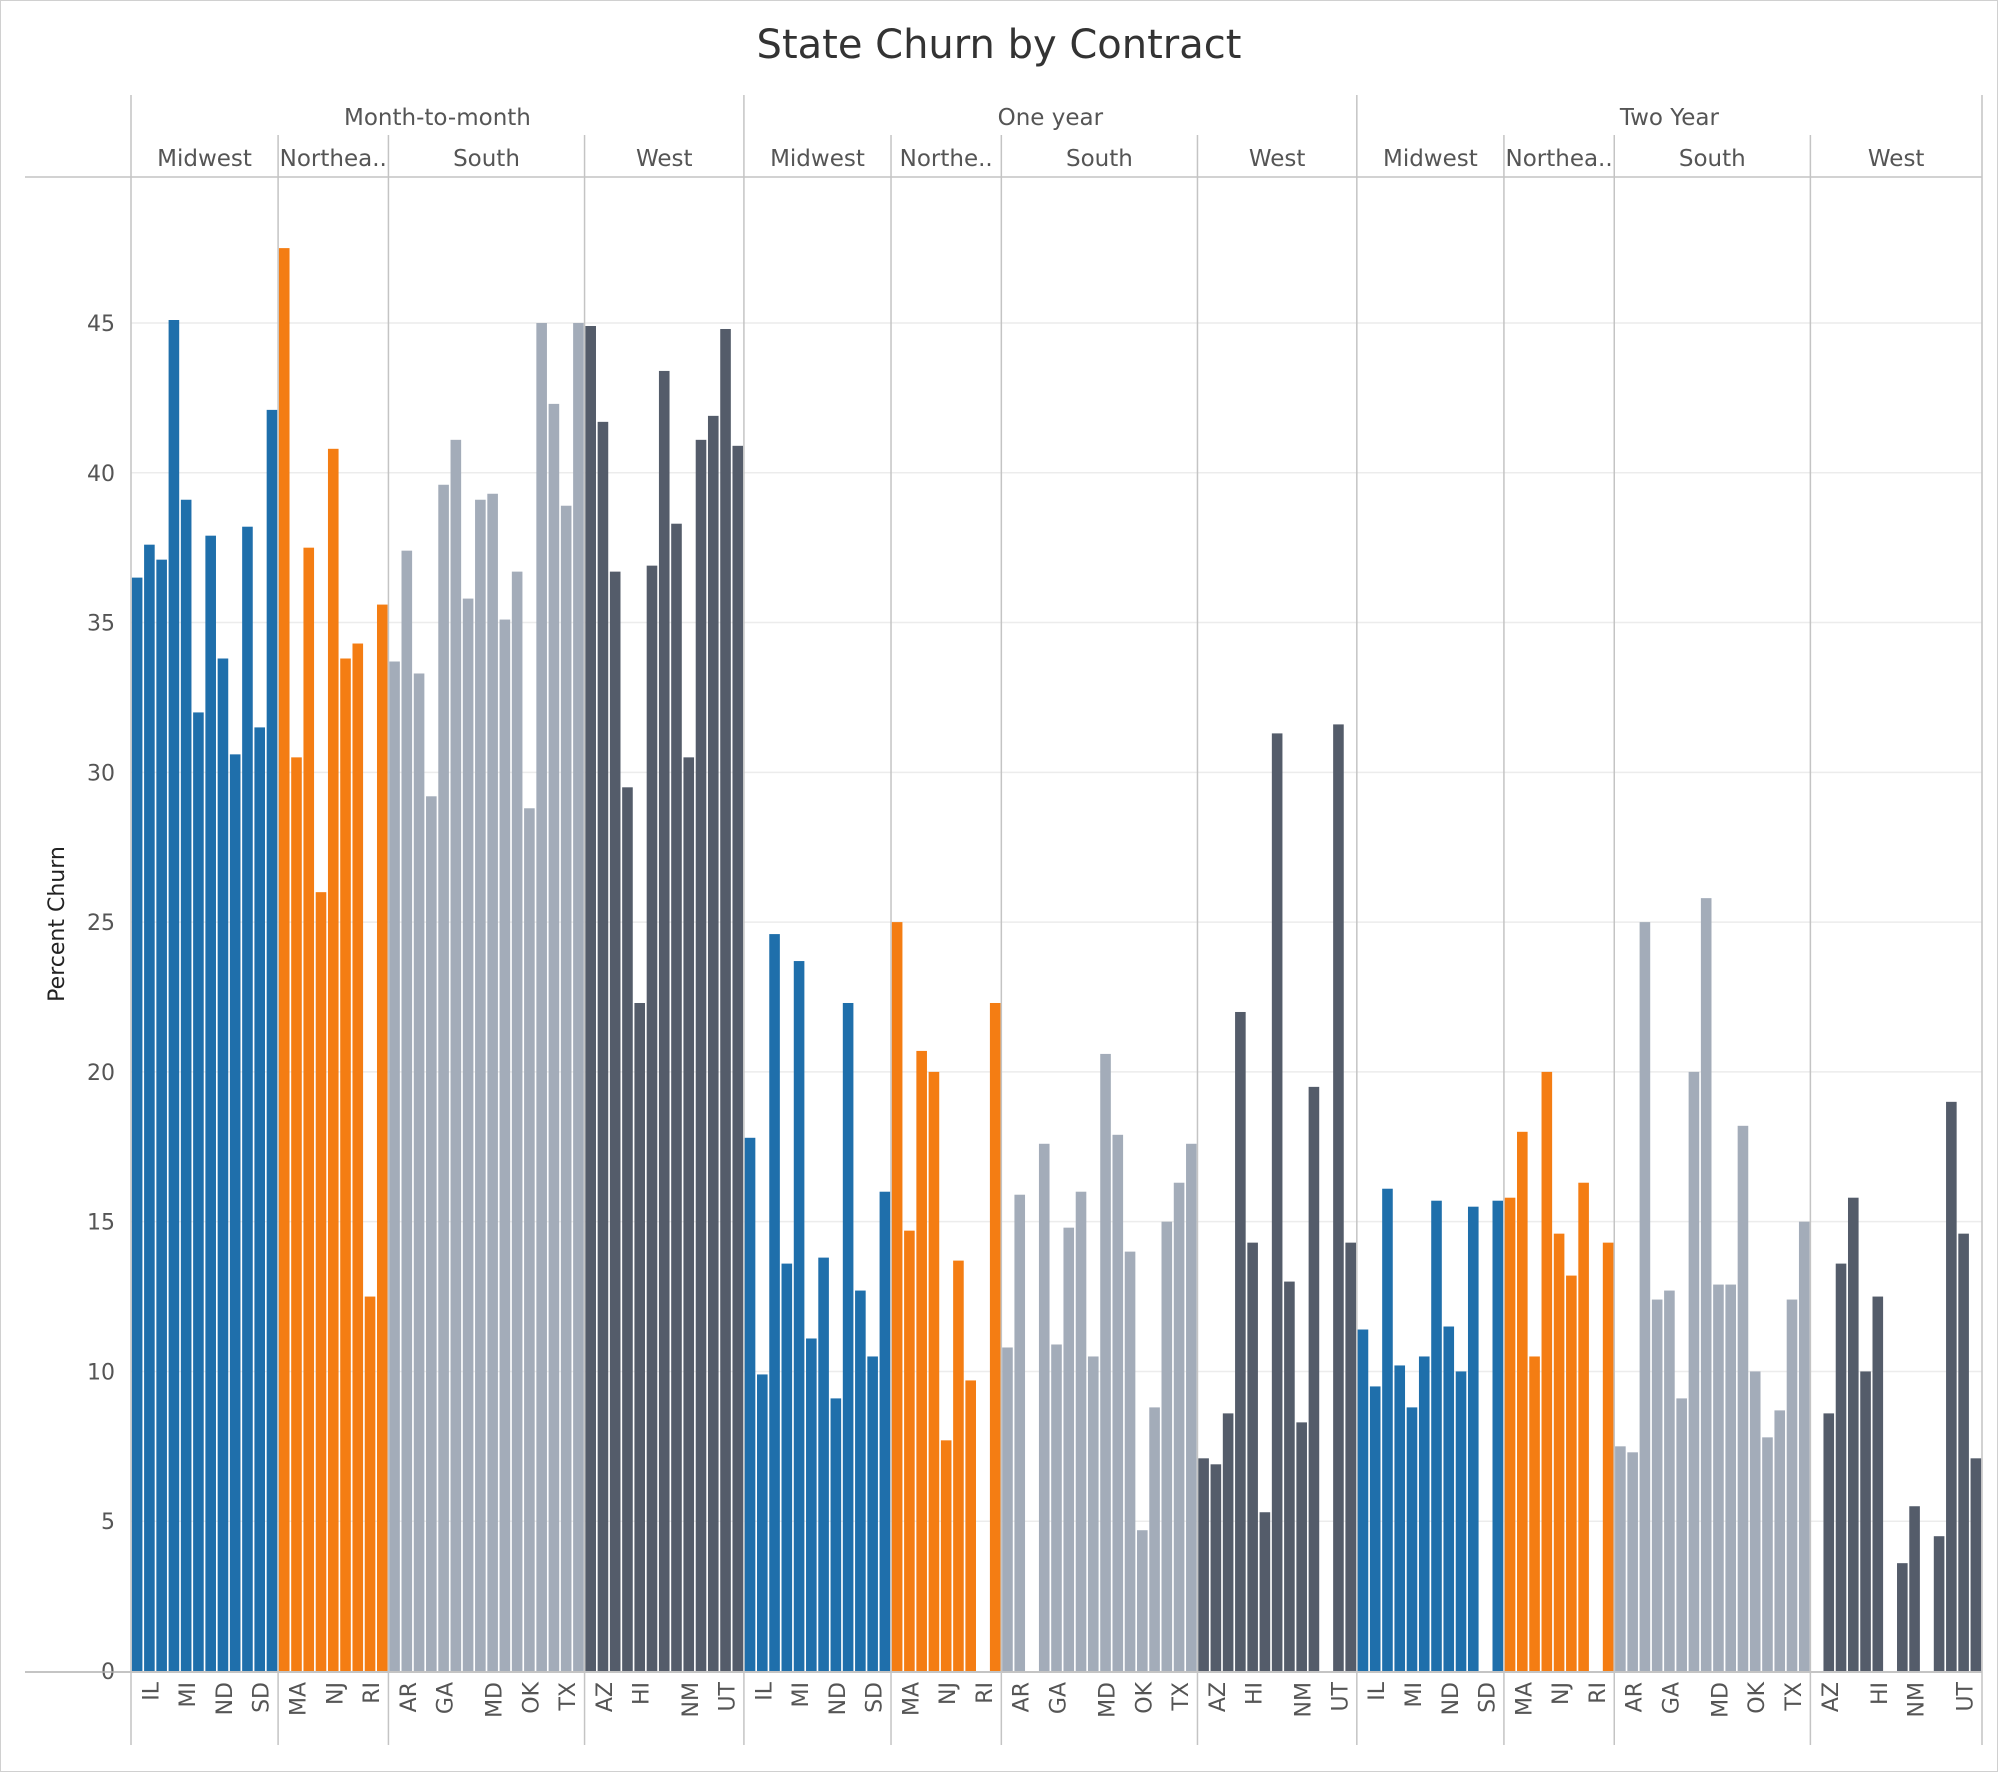 The height and width of the screenshot is (1772, 1998). Describe the element at coordinates (1414, 1694) in the screenshot. I see `x-tick-label-mi: MI` at that location.